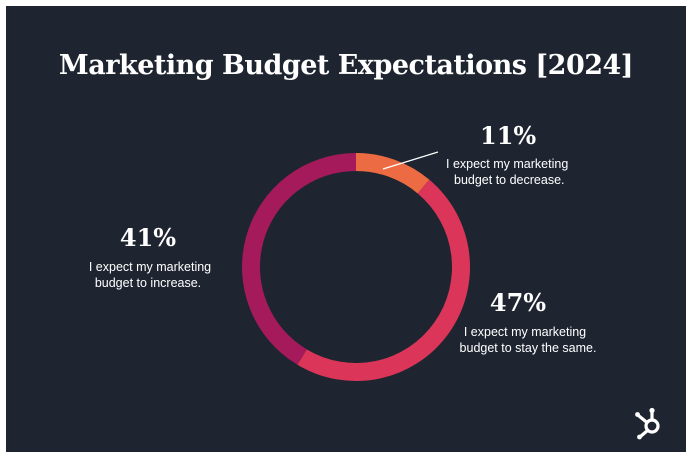  I want to click on decrease-leader-line, so click(410, 160).